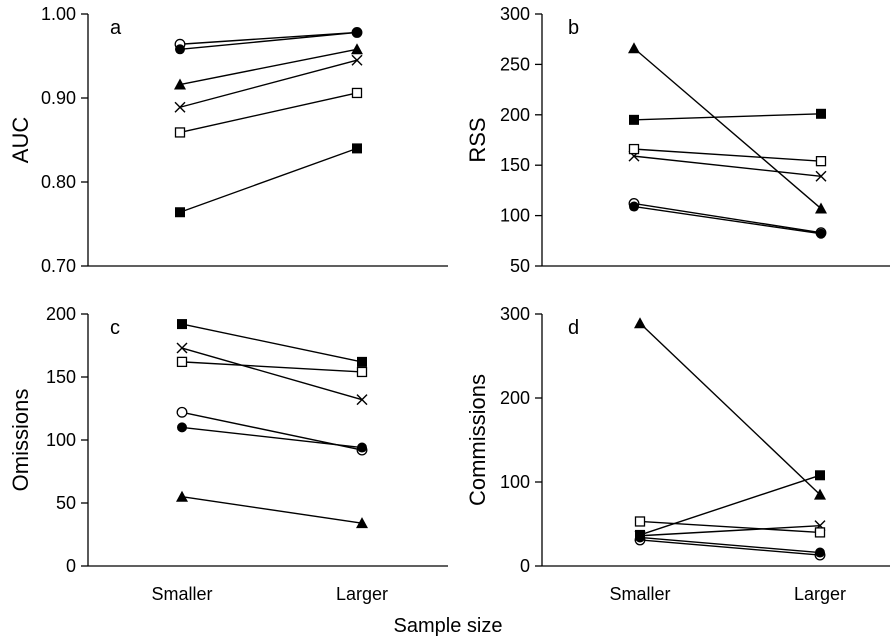 This screenshot has height=640, width=896. I want to click on y-tick-label: 250, so click(515, 64).